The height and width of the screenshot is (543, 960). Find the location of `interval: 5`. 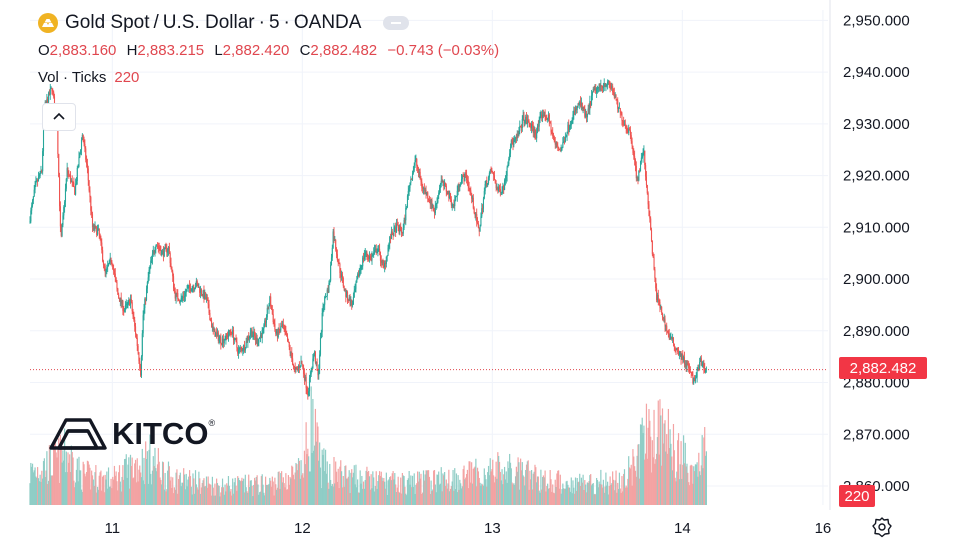

interval: 5 is located at coordinates (274, 22).